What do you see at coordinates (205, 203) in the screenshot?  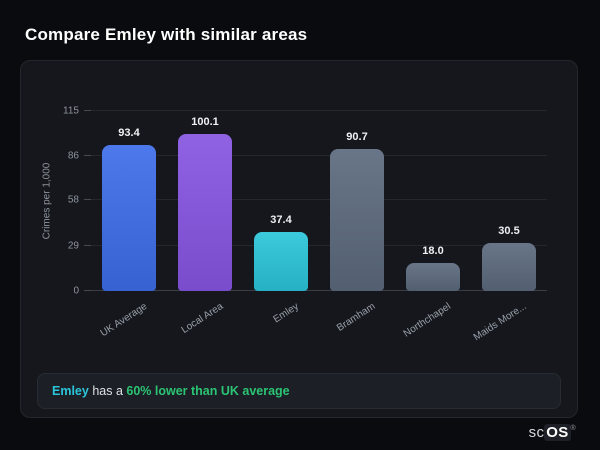 I see `bar-local-area: 100.1` at bounding box center [205, 203].